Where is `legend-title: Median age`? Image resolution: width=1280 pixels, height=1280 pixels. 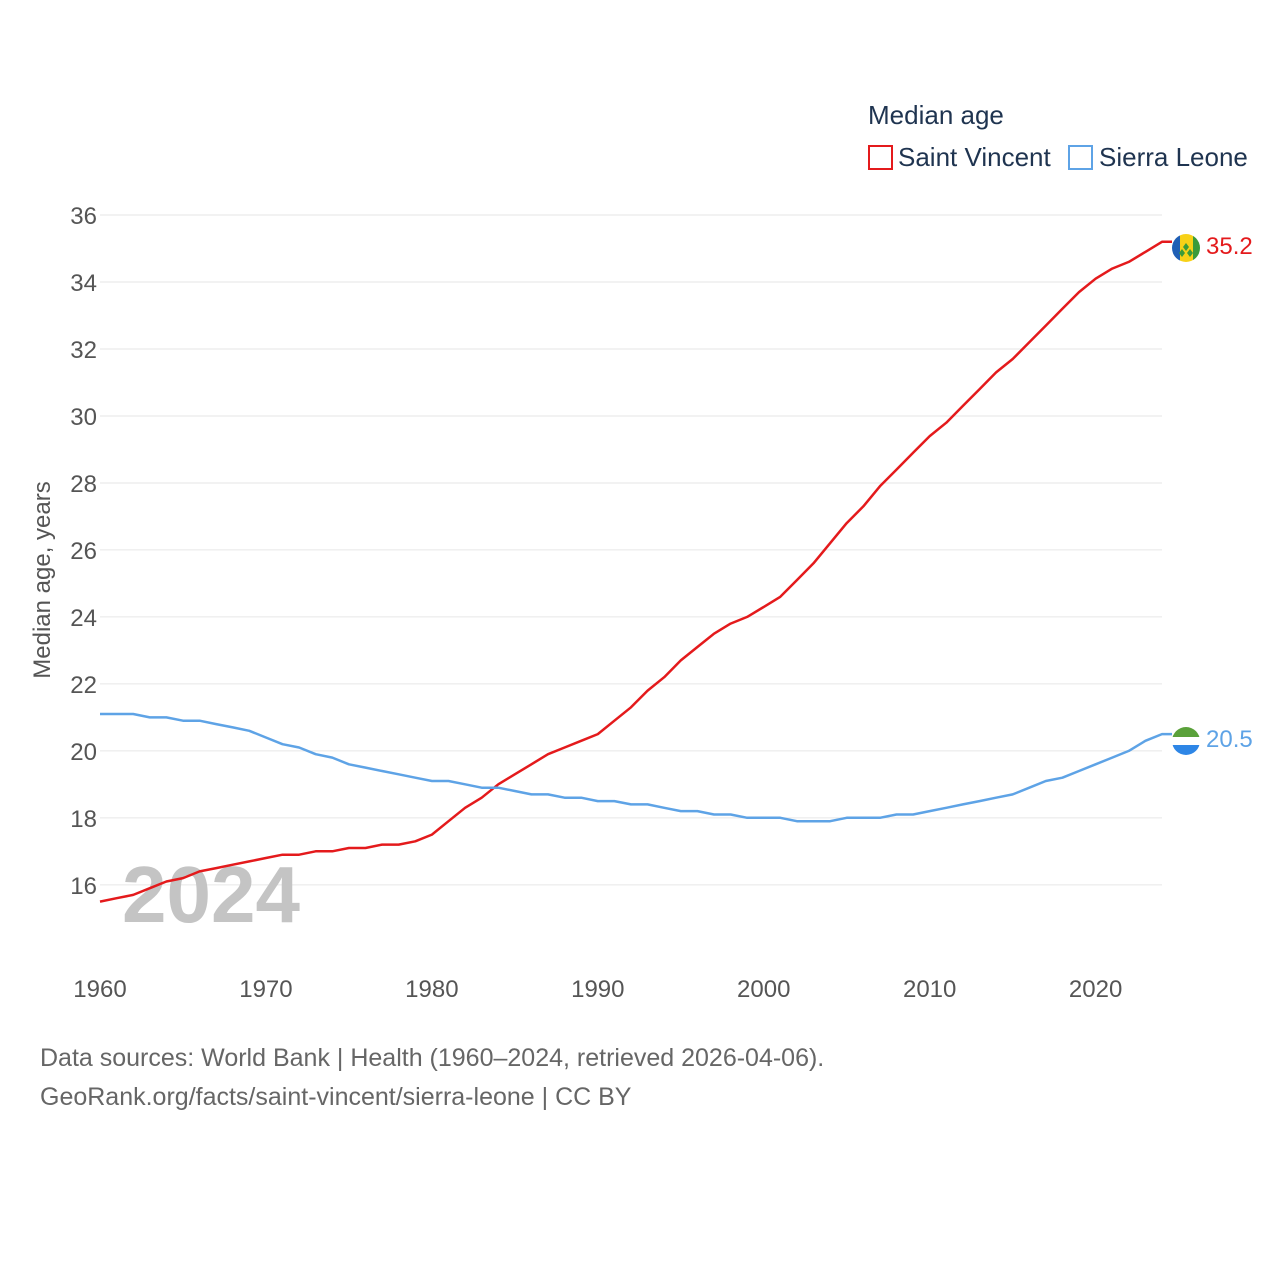 legend-title: Median age is located at coordinates (936, 115).